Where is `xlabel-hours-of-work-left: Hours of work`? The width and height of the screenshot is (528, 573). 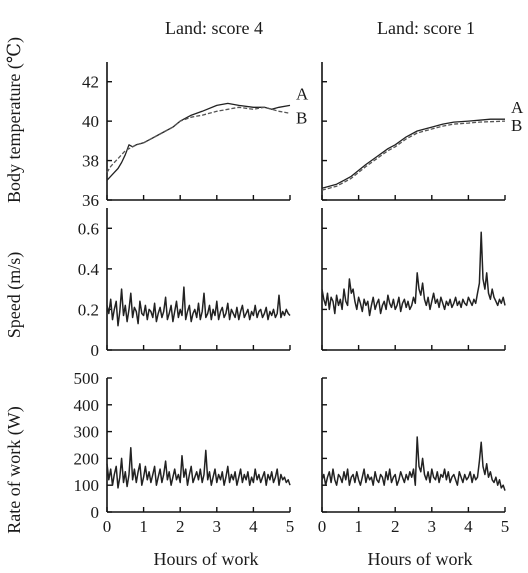 xlabel-hours-of-work-left: Hours of work is located at coordinates (206, 559).